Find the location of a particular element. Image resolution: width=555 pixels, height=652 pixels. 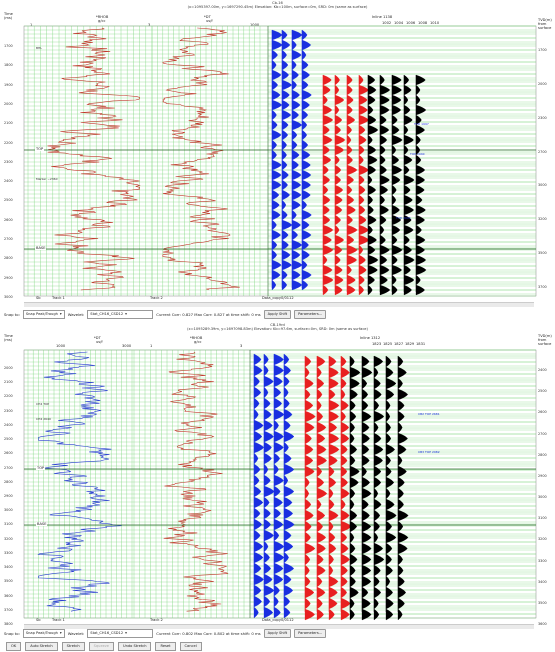

panel2-time-tick-label: 3700 is located at coordinates (8, 609).